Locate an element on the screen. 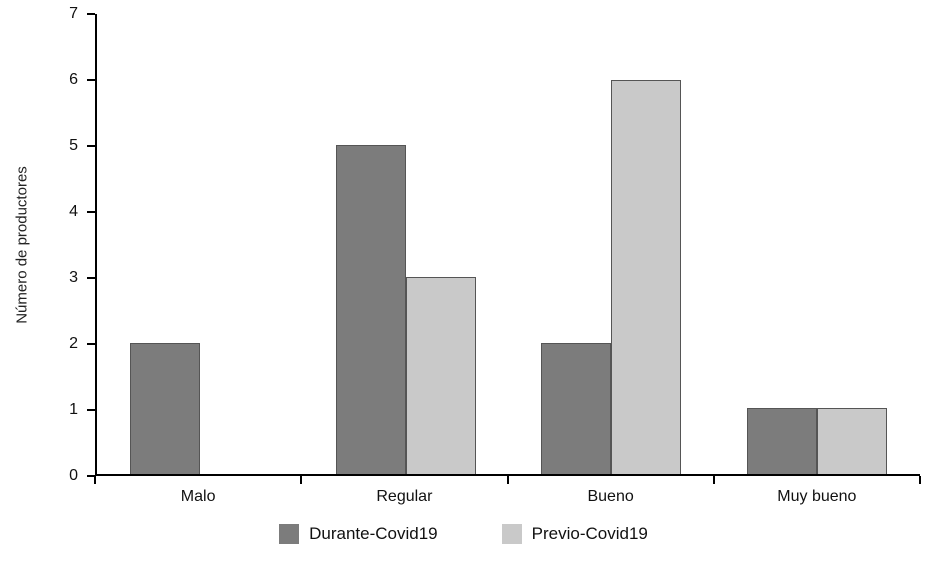 This screenshot has width=927, height=564. y-axis-tick-label: 2 is located at coordinates (73, 343).